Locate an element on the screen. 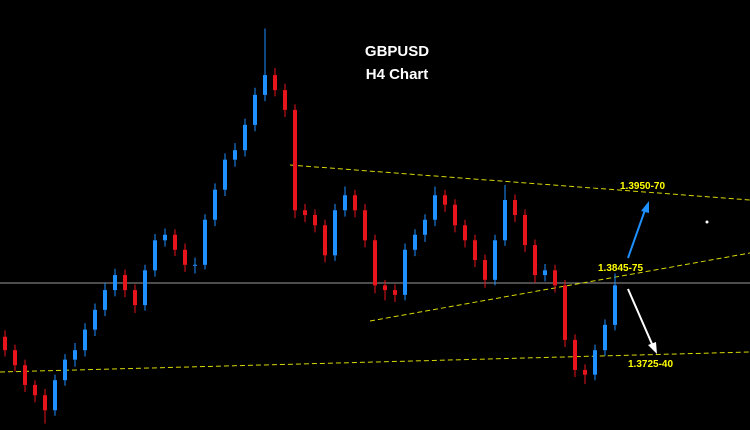 This screenshot has width=750, height=430. annotation: 1.3725-40 is located at coordinates (650, 364).